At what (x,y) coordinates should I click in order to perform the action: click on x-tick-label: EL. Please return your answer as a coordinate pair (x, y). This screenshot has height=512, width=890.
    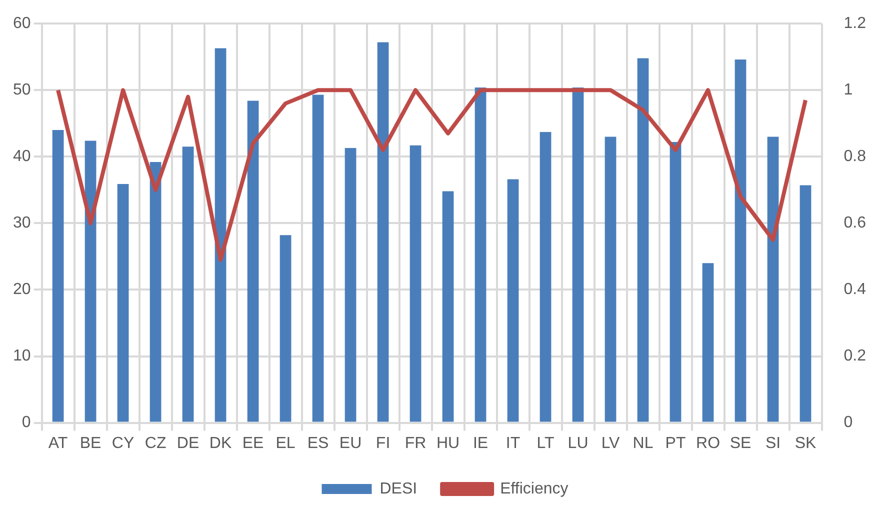
    Looking at the image, I should click on (286, 443).